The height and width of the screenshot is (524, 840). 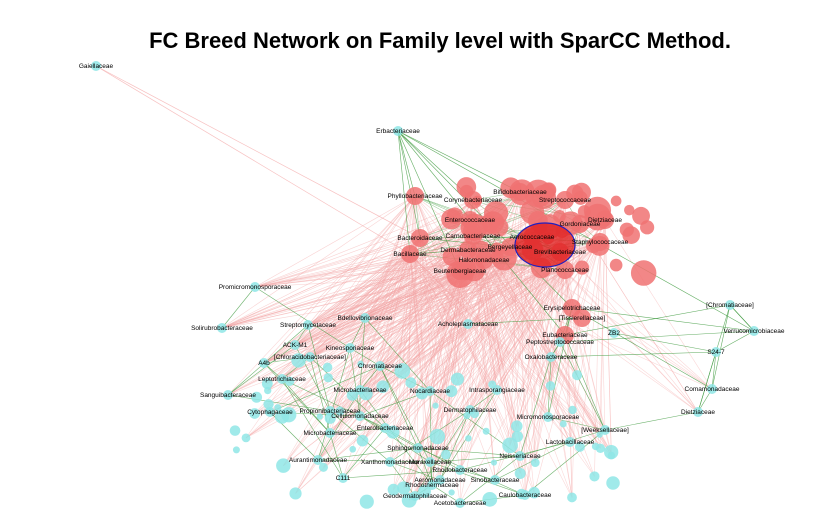 I want to click on node-label: S24-7, so click(x=716, y=352).